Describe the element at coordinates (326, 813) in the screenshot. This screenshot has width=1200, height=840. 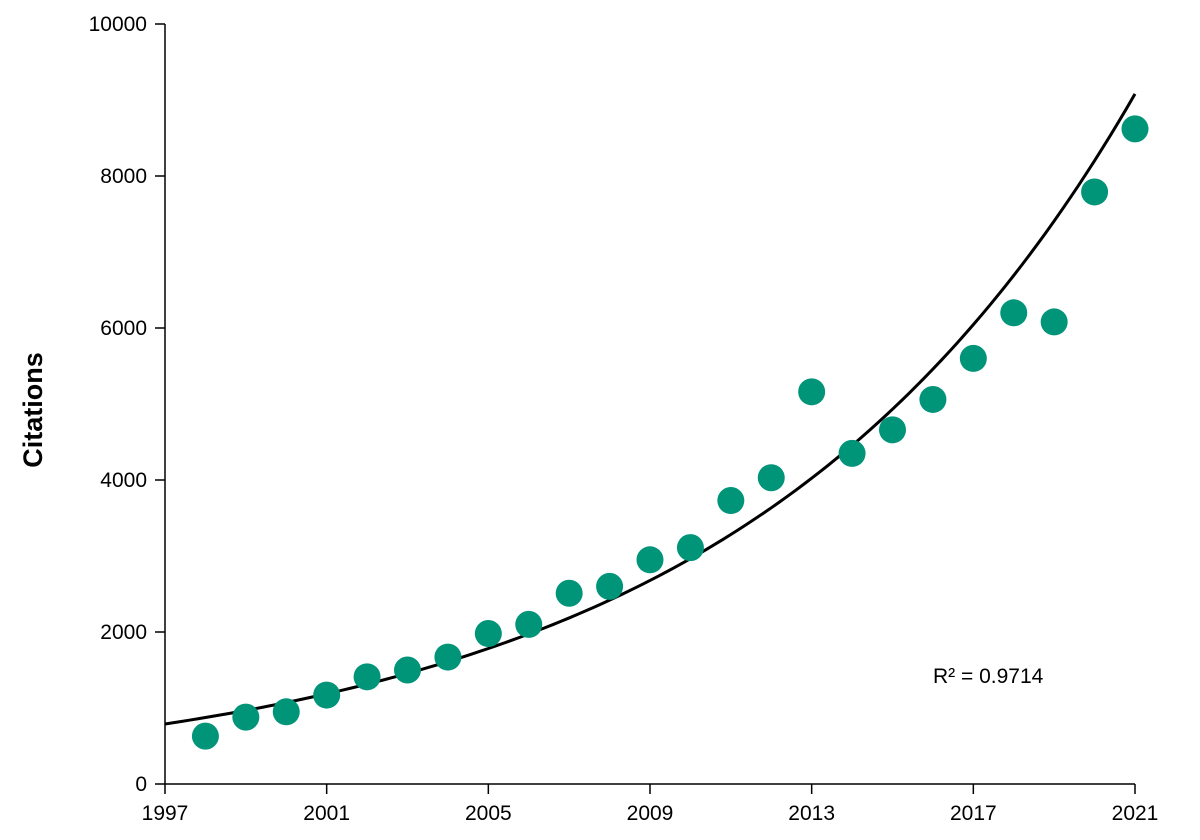
I see `x-tick-label: 2001` at that location.